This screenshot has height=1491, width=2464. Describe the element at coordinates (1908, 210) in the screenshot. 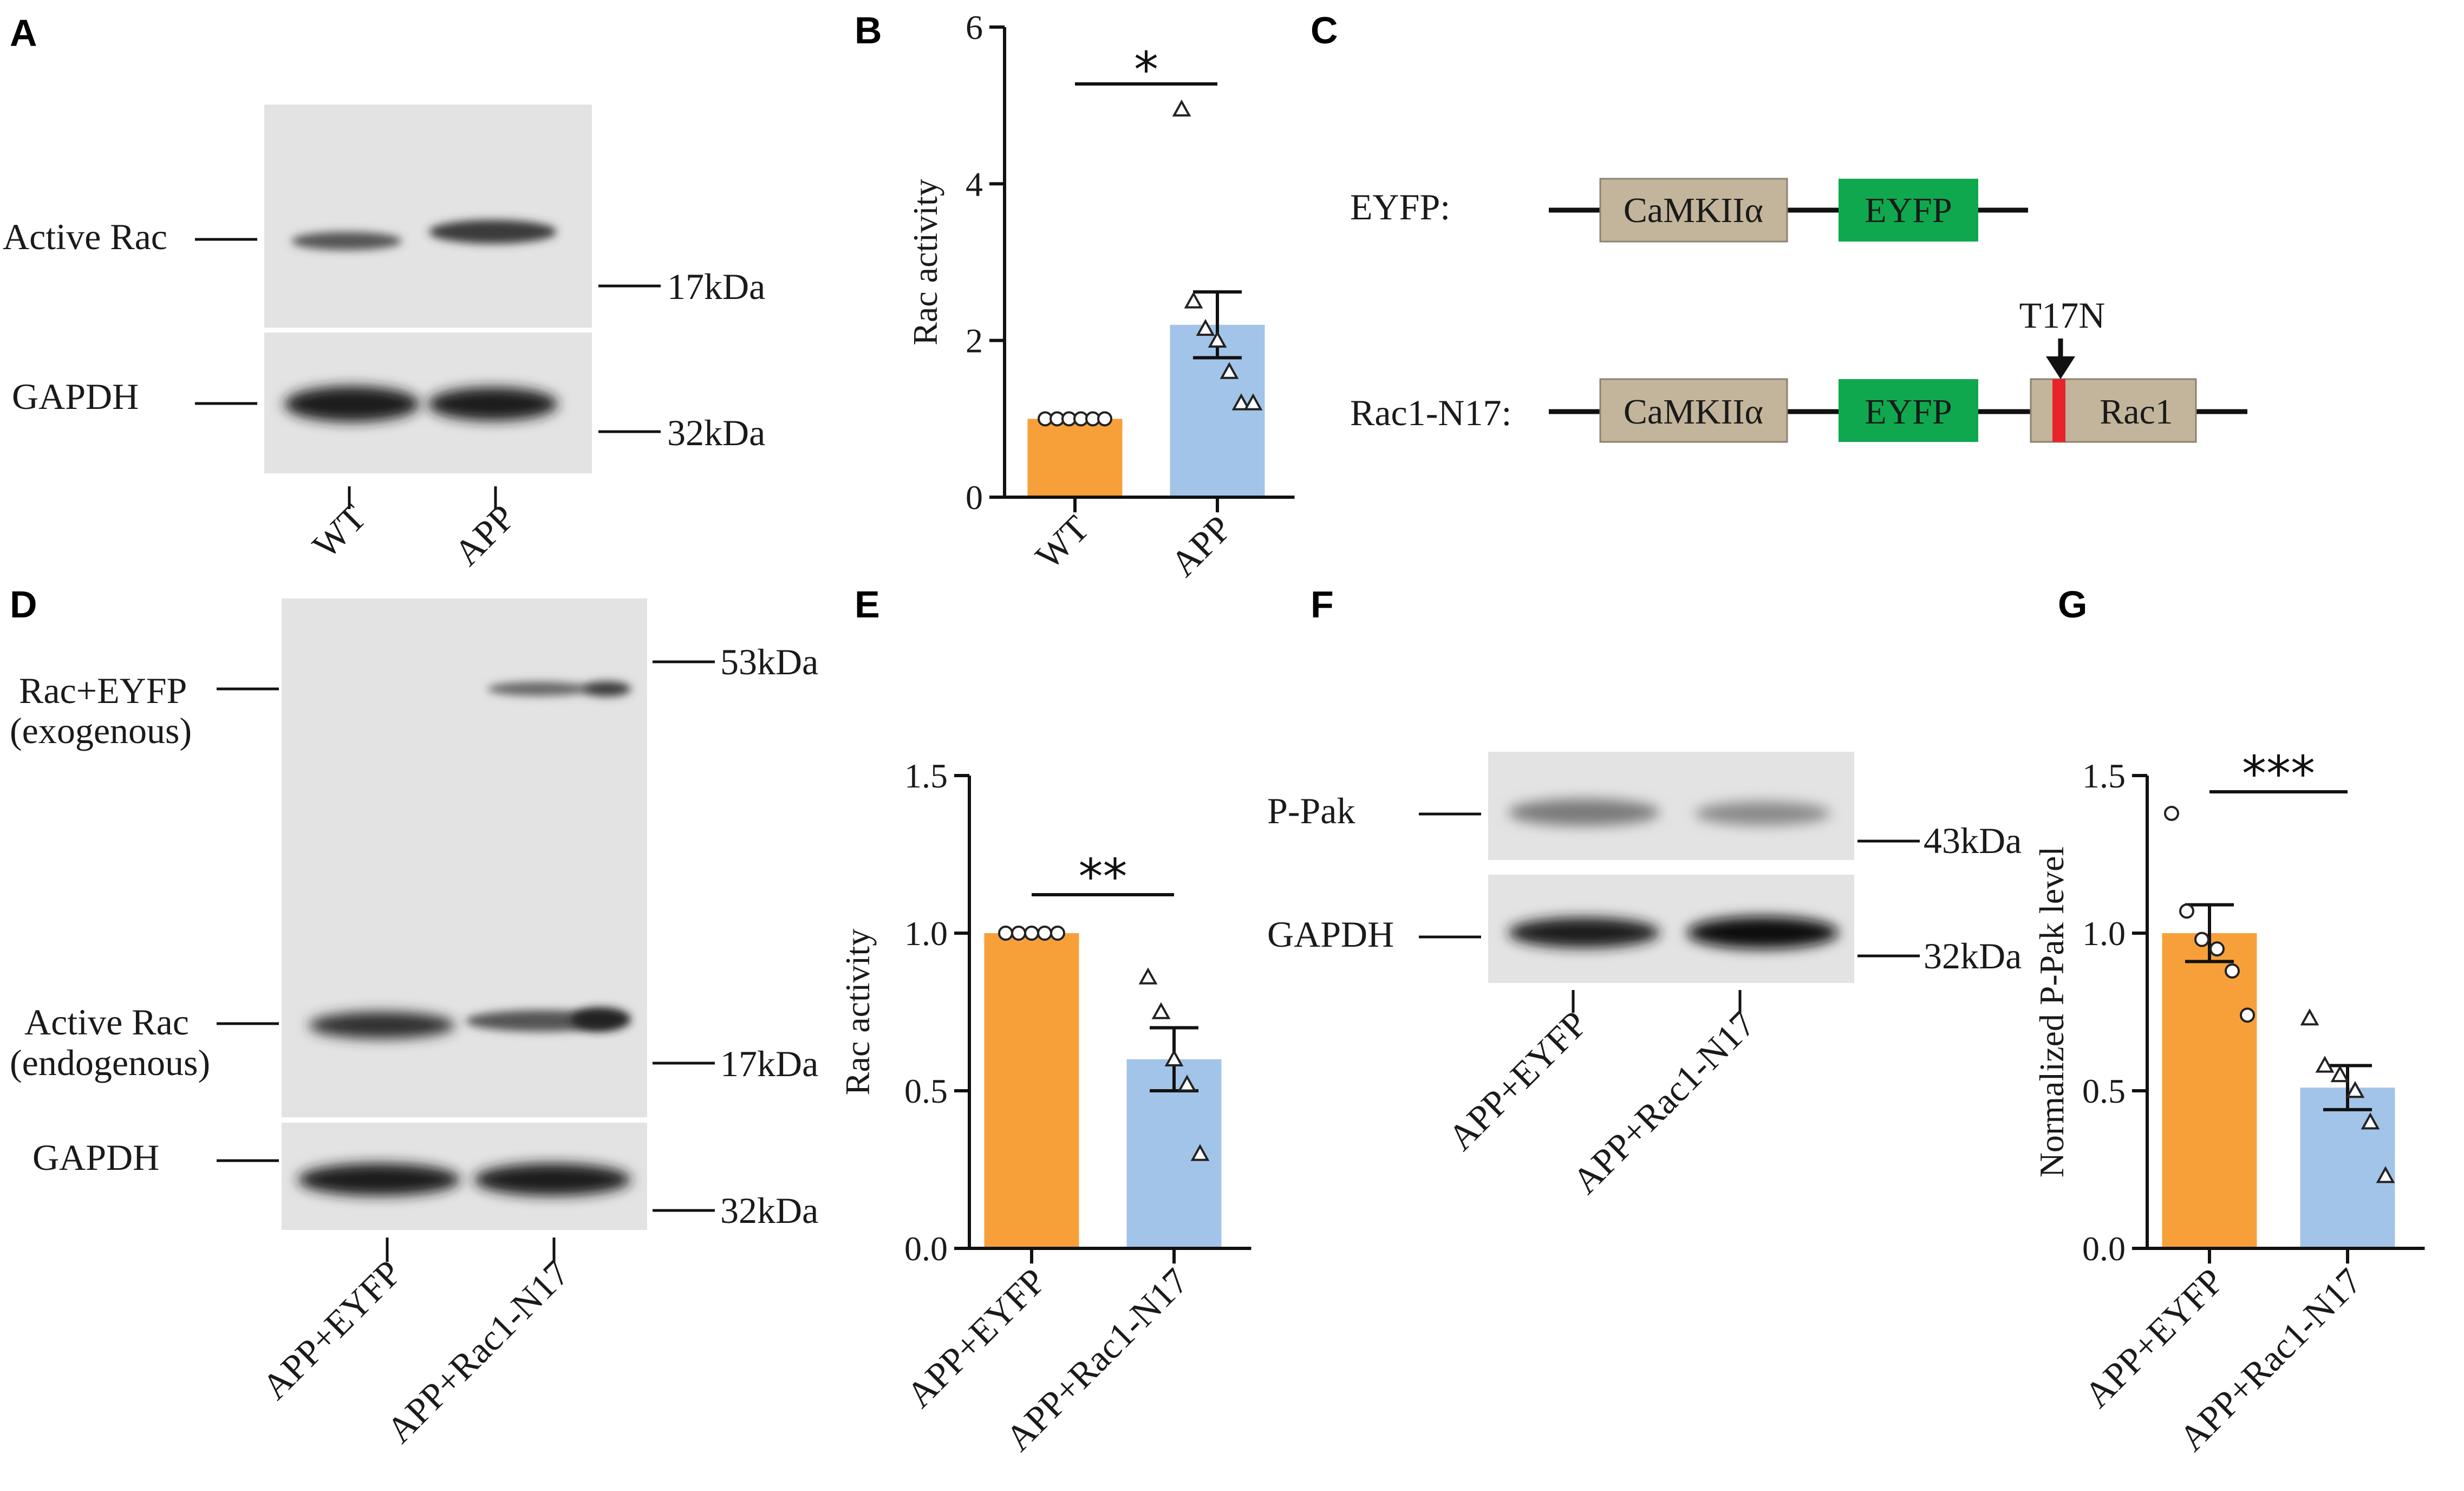

I see `construct-eyfp-eyfp-label: EYFP` at that location.